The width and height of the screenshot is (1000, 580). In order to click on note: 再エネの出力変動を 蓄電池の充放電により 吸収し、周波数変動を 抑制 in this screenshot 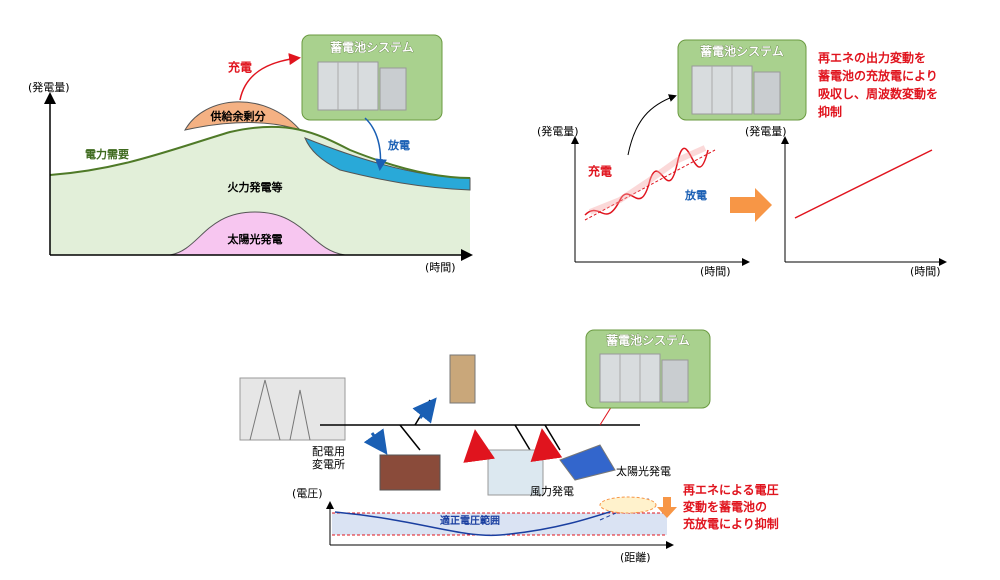, I will do `click(880, 84)`.